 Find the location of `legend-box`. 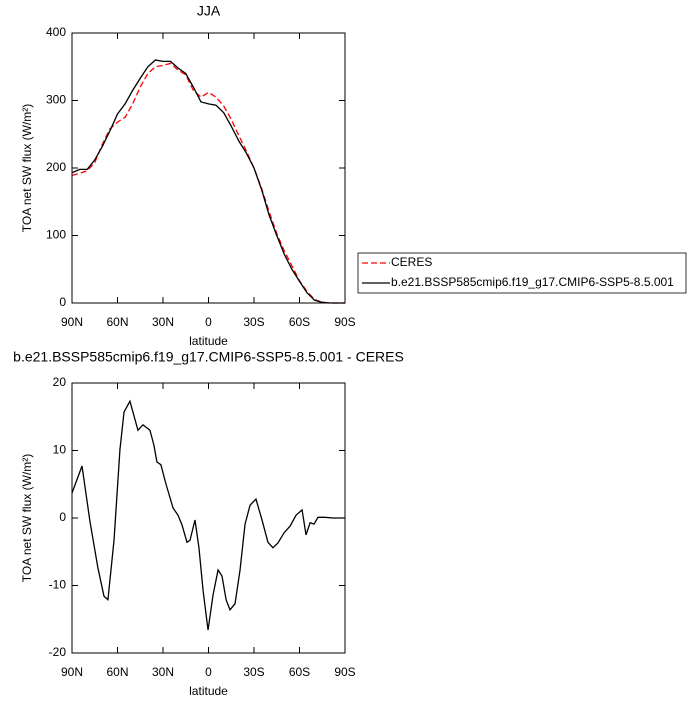

legend-box is located at coordinates (522, 273).